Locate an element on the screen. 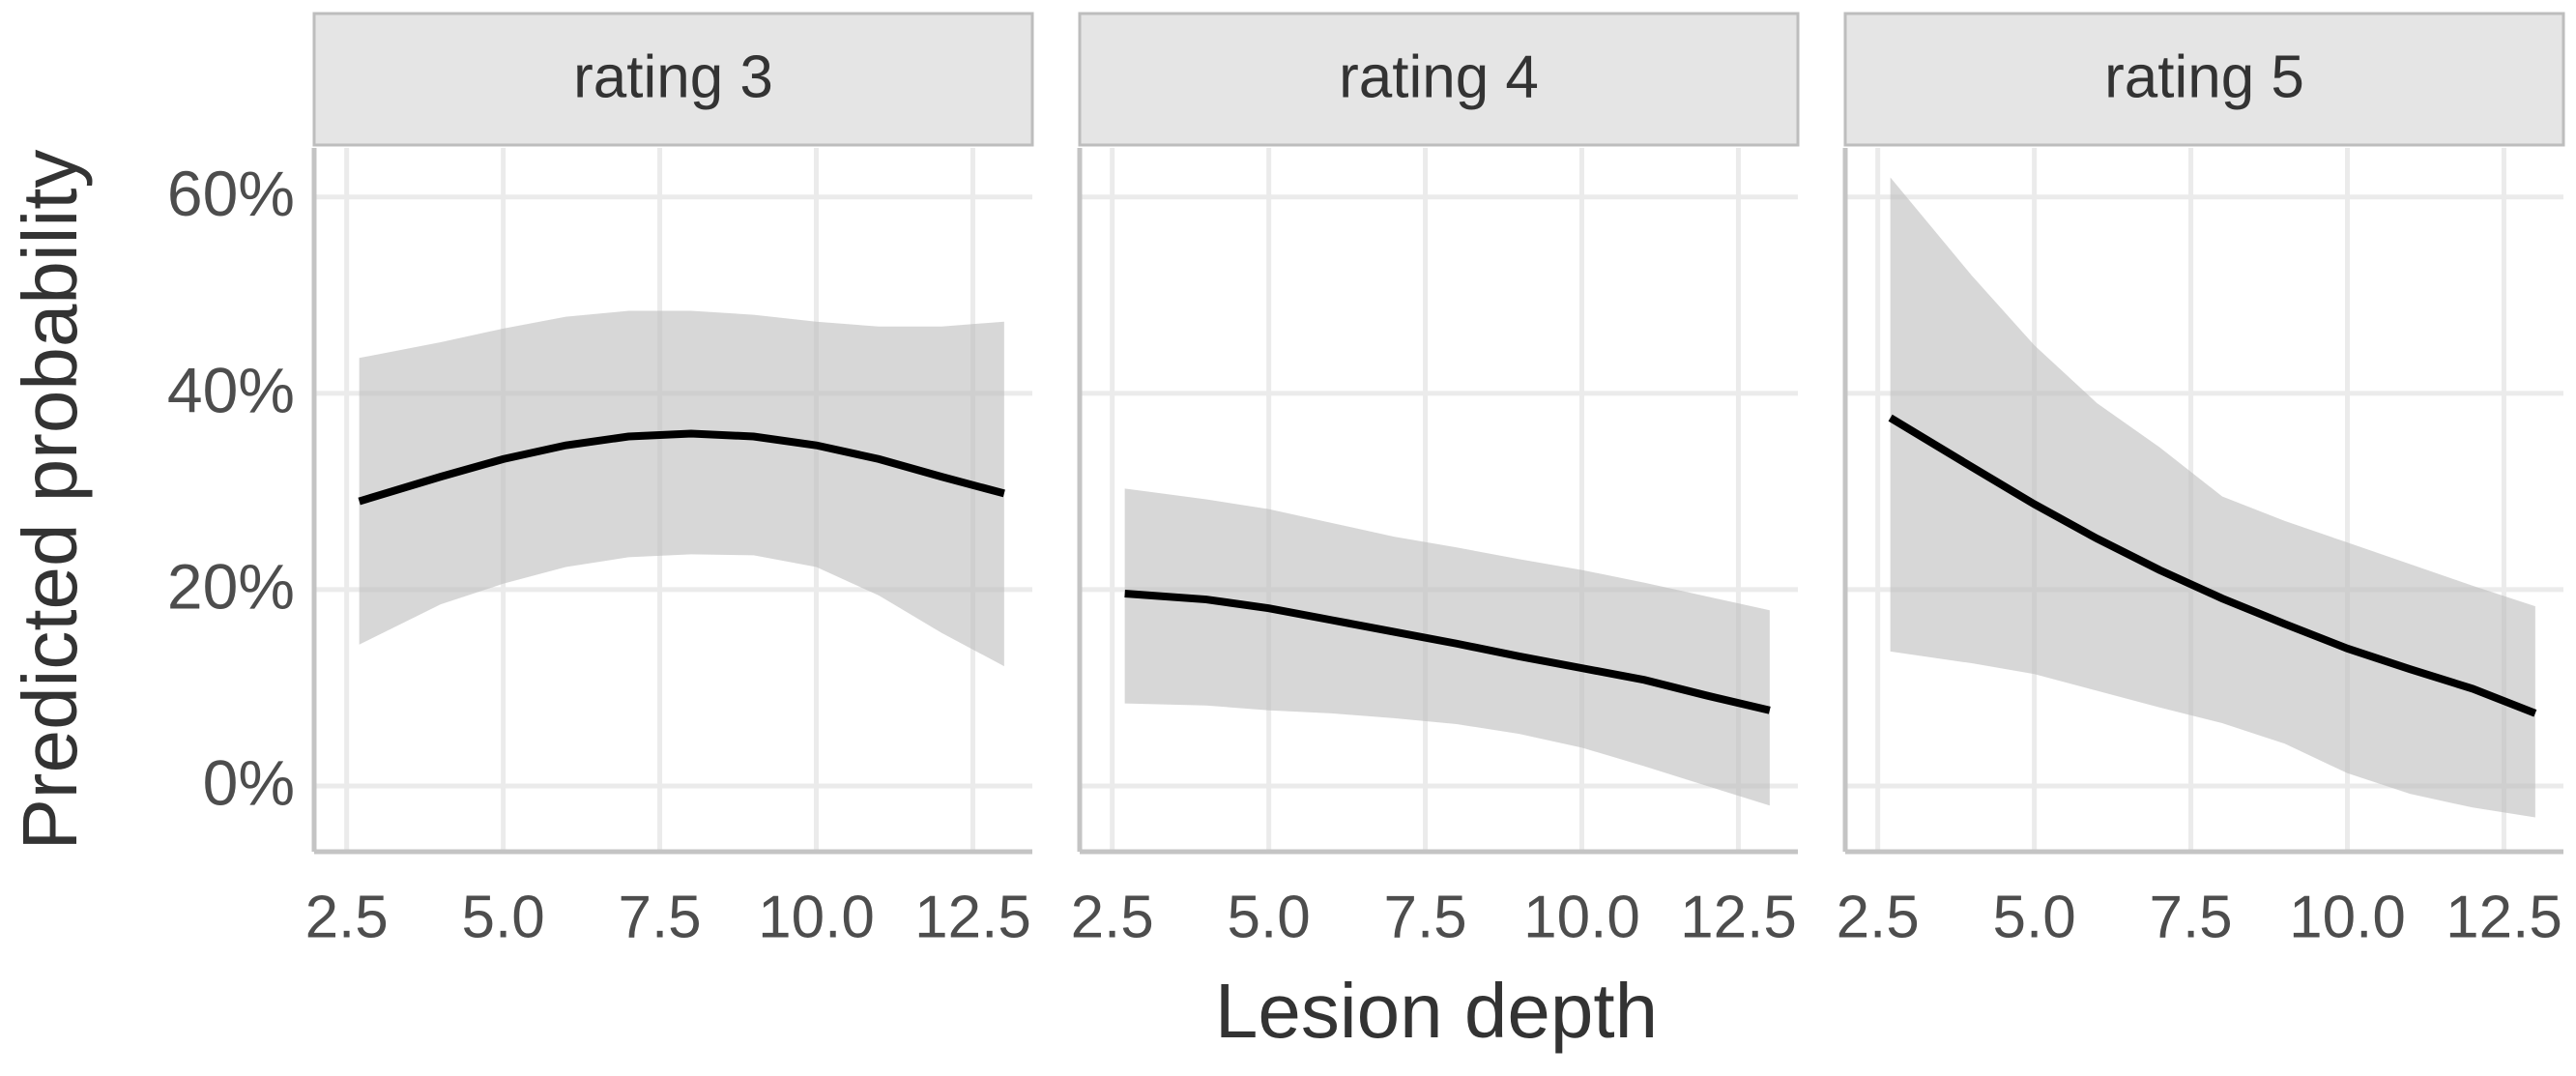 The width and height of the screenshot is (2576, 1076). y-tick-label: 60% is located at coordinates (231, 193).